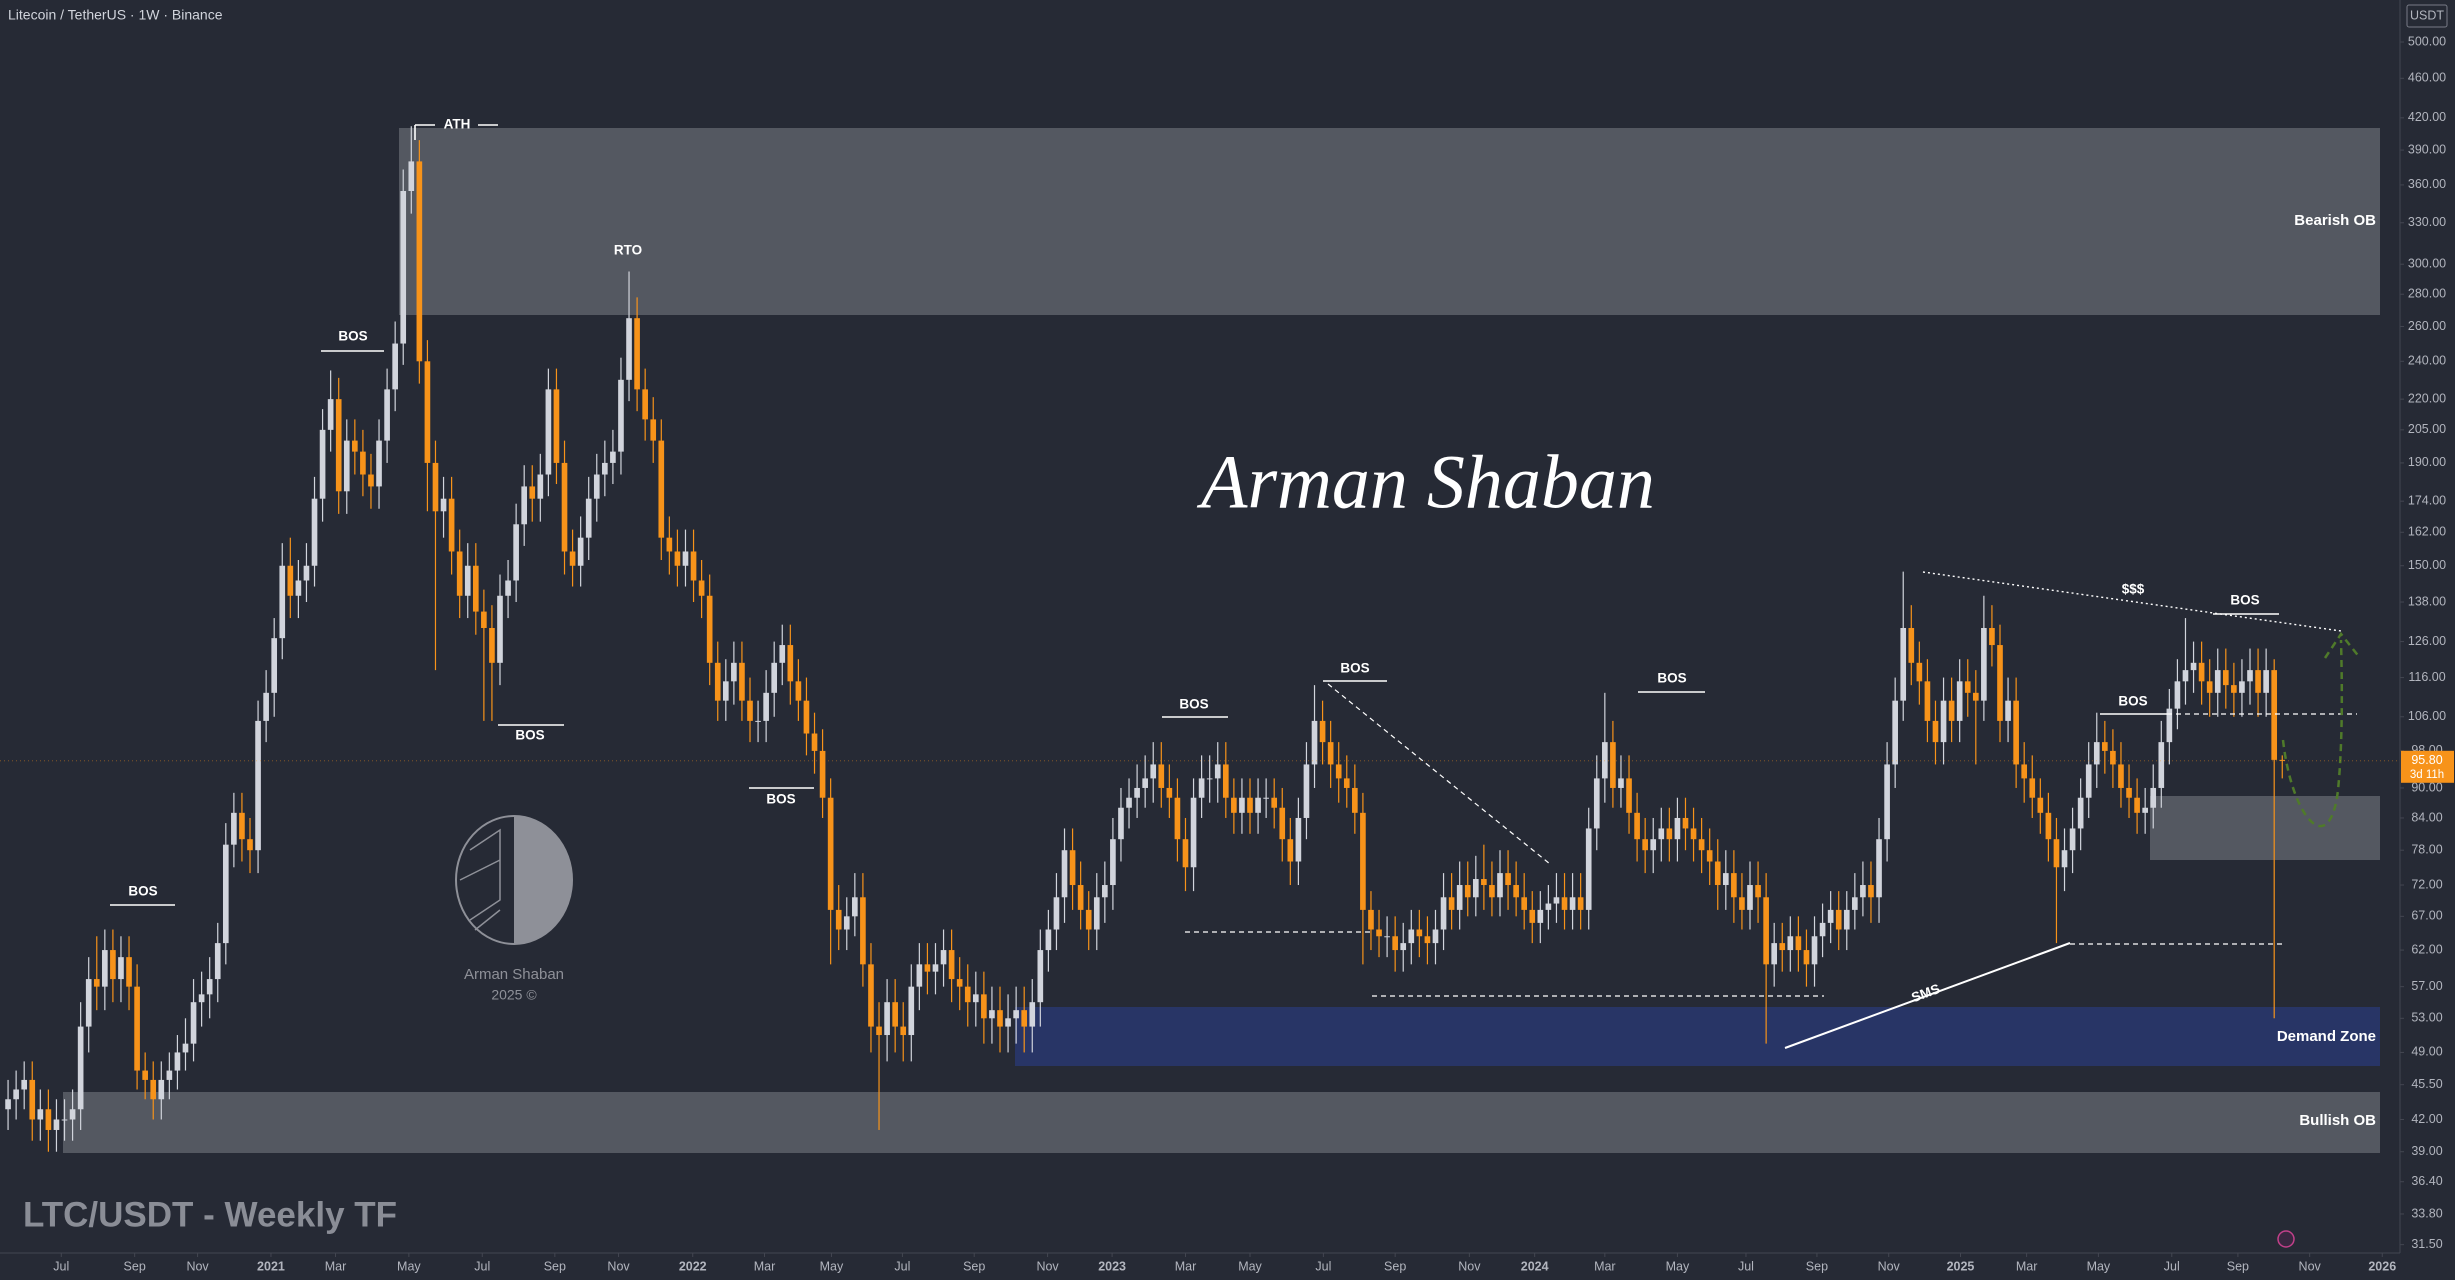 This screenshot has height=1280, width=2455. What do you see at coordinates (2427, 565) in the screenshot?
I see `y-tick-label: 150.00` at bounding box center [2427, 565].